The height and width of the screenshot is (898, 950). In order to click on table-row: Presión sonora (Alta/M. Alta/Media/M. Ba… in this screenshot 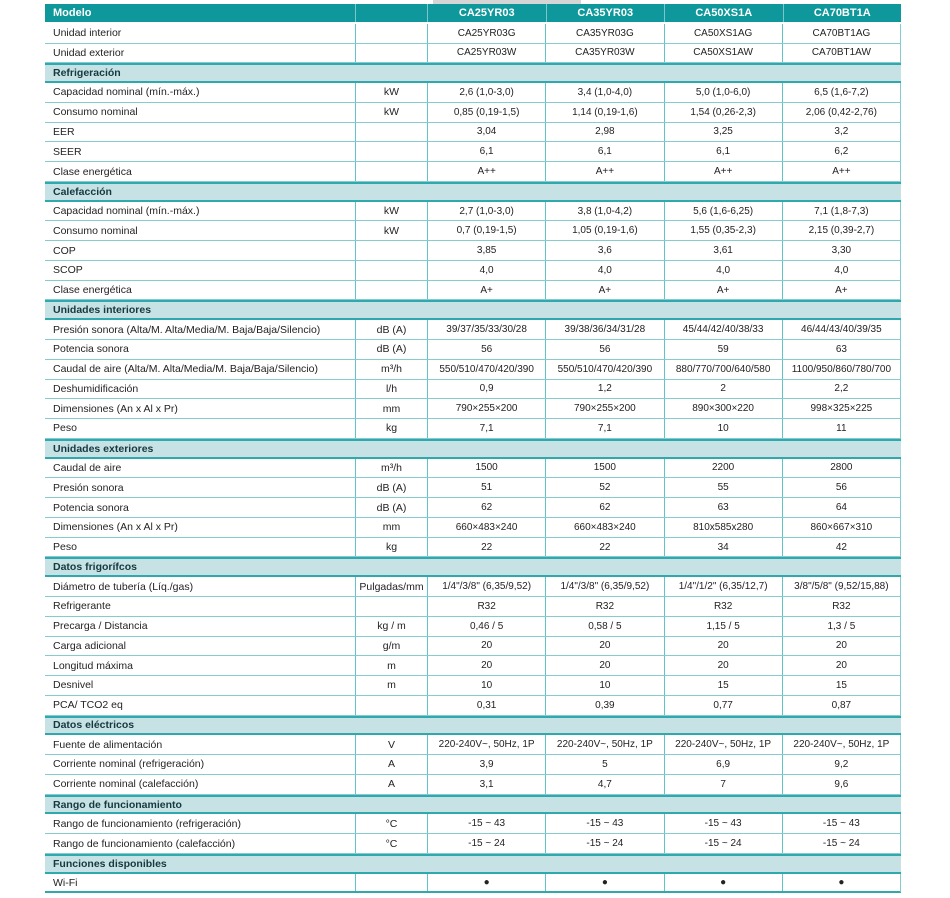, I will do `click(473, 330)`.